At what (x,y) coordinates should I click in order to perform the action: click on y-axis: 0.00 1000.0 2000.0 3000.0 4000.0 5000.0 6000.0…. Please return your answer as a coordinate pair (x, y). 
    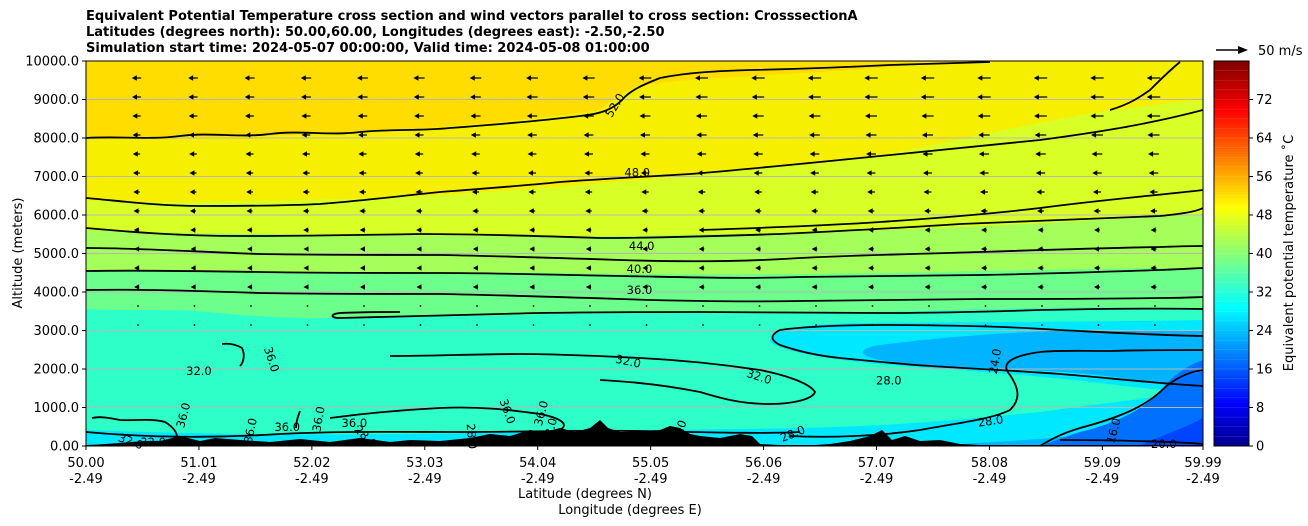
    Looking at the image, I should click on (55, 255).